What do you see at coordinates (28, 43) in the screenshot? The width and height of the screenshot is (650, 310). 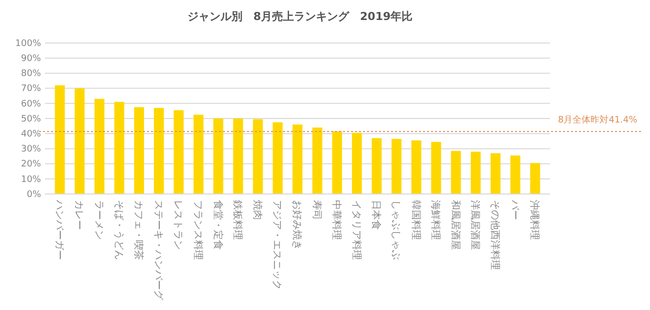 I see `y-tick-label: 100%` at bounding box center [28, 43].